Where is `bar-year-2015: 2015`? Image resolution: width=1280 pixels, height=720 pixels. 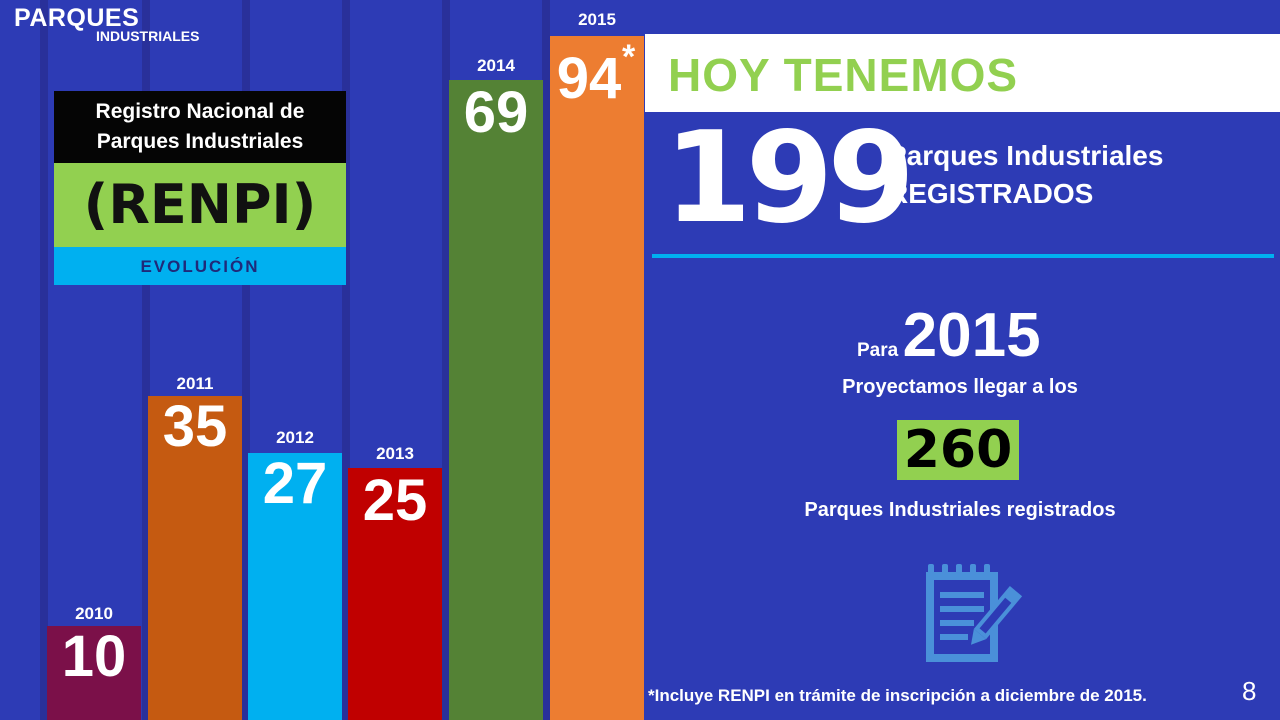
bar-year-2015: 2015 is located at coordinates (597, 19).